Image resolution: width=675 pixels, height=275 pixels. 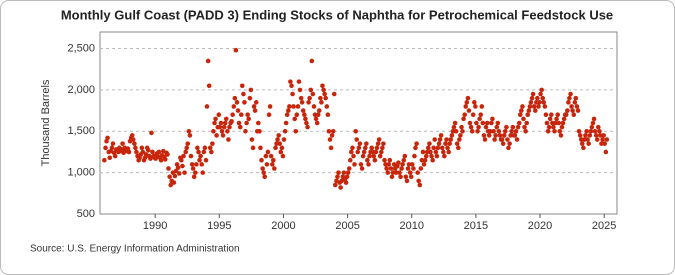 I want to click on y-tick-label: 1,500, so click(x=81, y=131).